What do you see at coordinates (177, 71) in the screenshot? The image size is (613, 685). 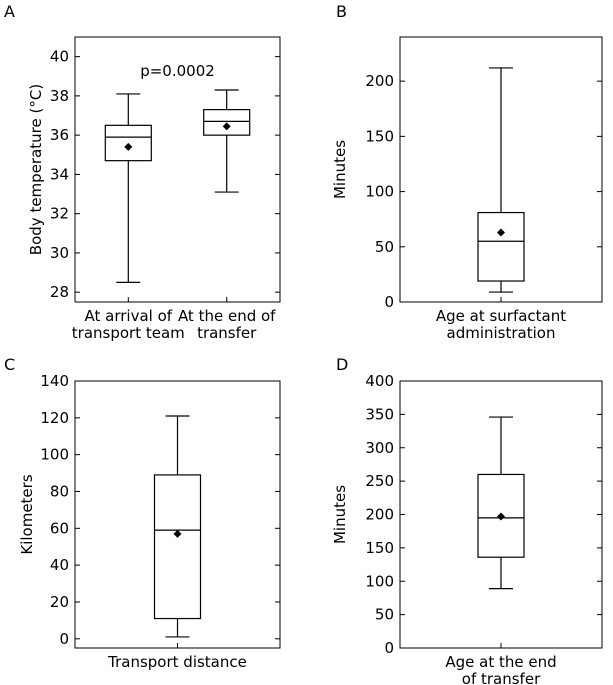 I see `p-value-annotation: p=0.0002` at bounding box center [177, 71].